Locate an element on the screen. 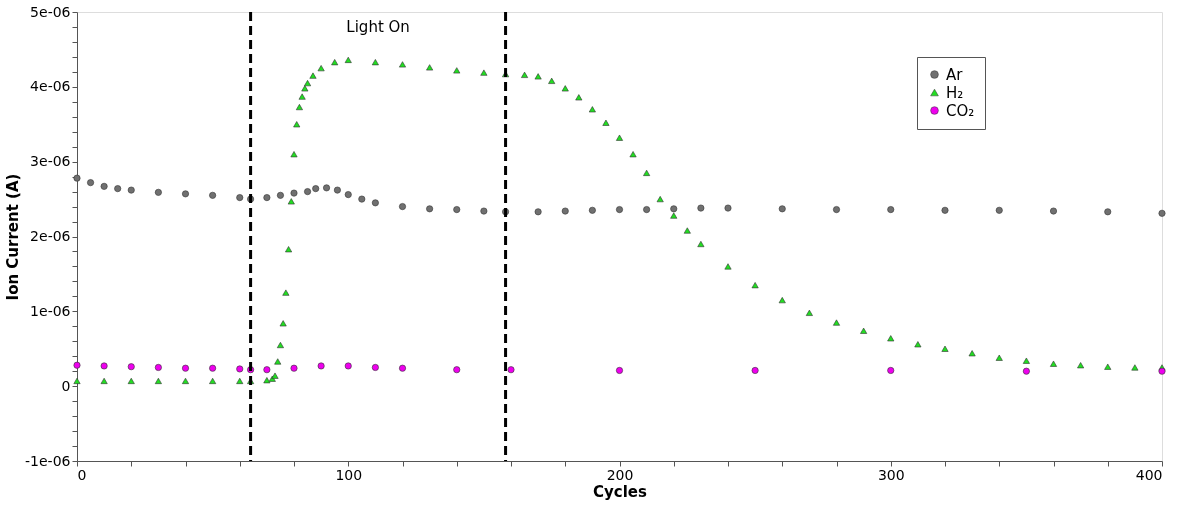 This screenshot has width=1203, height=526. x-tick-label: 0 is located at coordinates (82, 474).